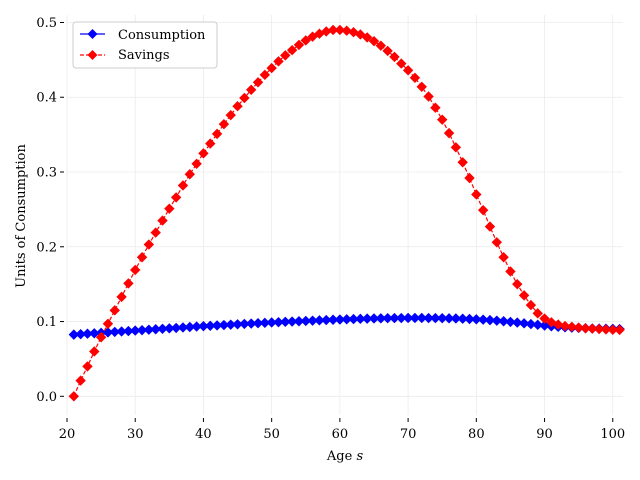 Image resolution: width=640 pixels, height=480 pixels. Describe the element at coordinates (92, 34) in the screenshot. I see `legend-consumption-marker` at that location.